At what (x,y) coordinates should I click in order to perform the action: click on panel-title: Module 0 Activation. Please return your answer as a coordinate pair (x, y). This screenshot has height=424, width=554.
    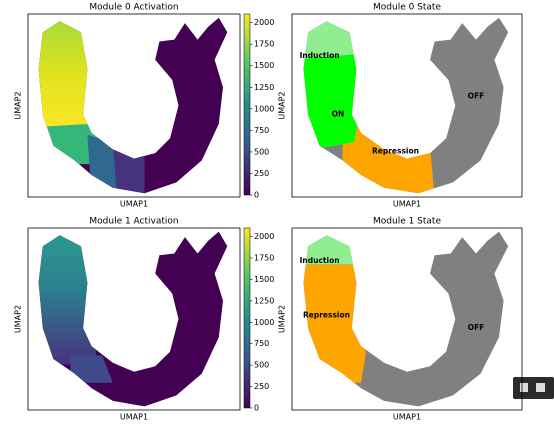
    Looking at the image, I should click on (133, 8).